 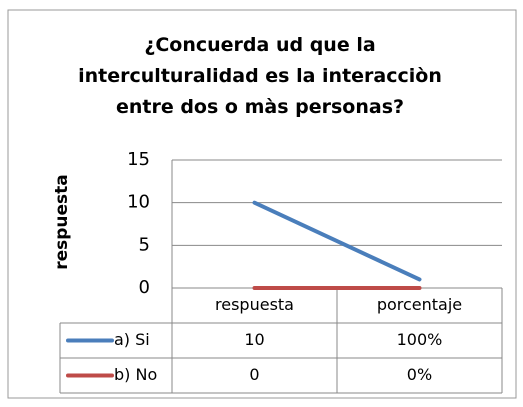 I want to click on x-tick-label: porcentaje, so click(x=419, y=304).